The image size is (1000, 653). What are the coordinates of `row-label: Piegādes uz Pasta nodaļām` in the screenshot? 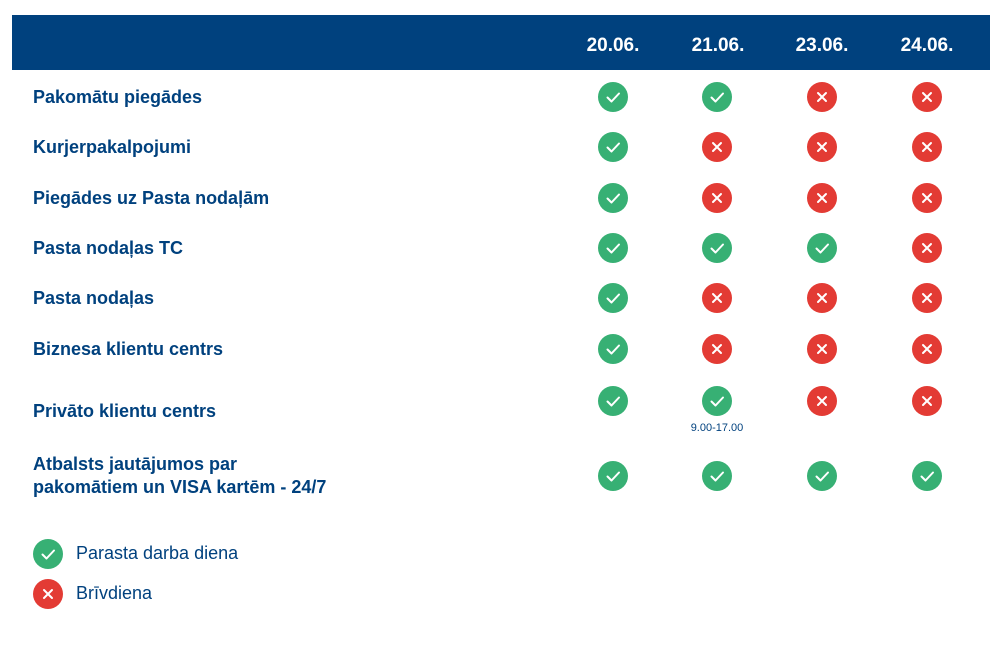 It's located at (233, 198).